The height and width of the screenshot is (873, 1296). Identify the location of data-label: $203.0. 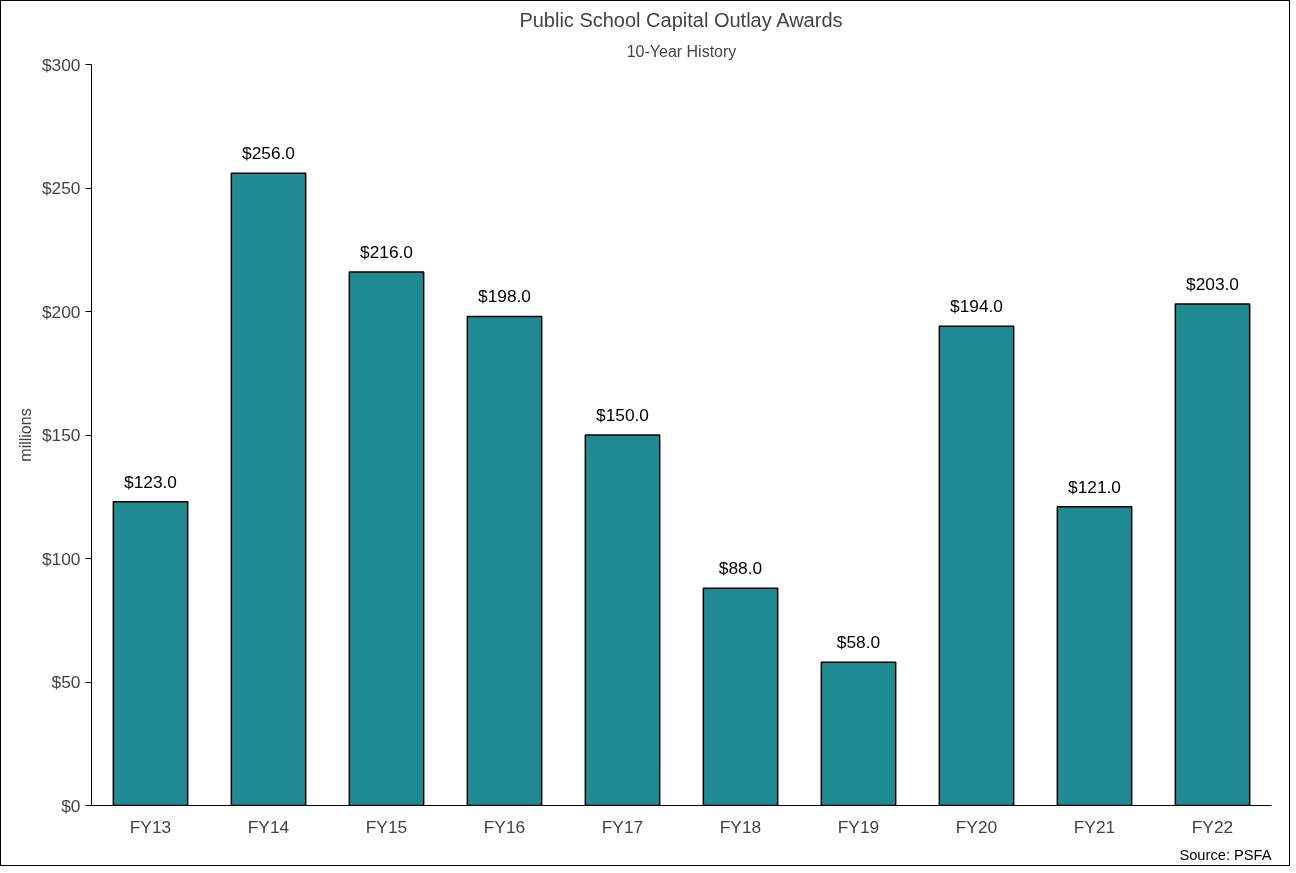
(1212, 284).